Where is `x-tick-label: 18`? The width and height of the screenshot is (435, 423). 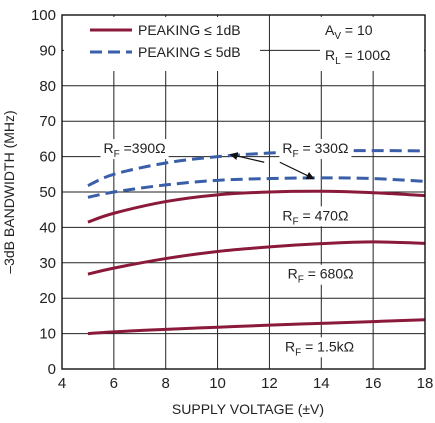 x-tick-label: 18 is located at coordinates (425, 383).